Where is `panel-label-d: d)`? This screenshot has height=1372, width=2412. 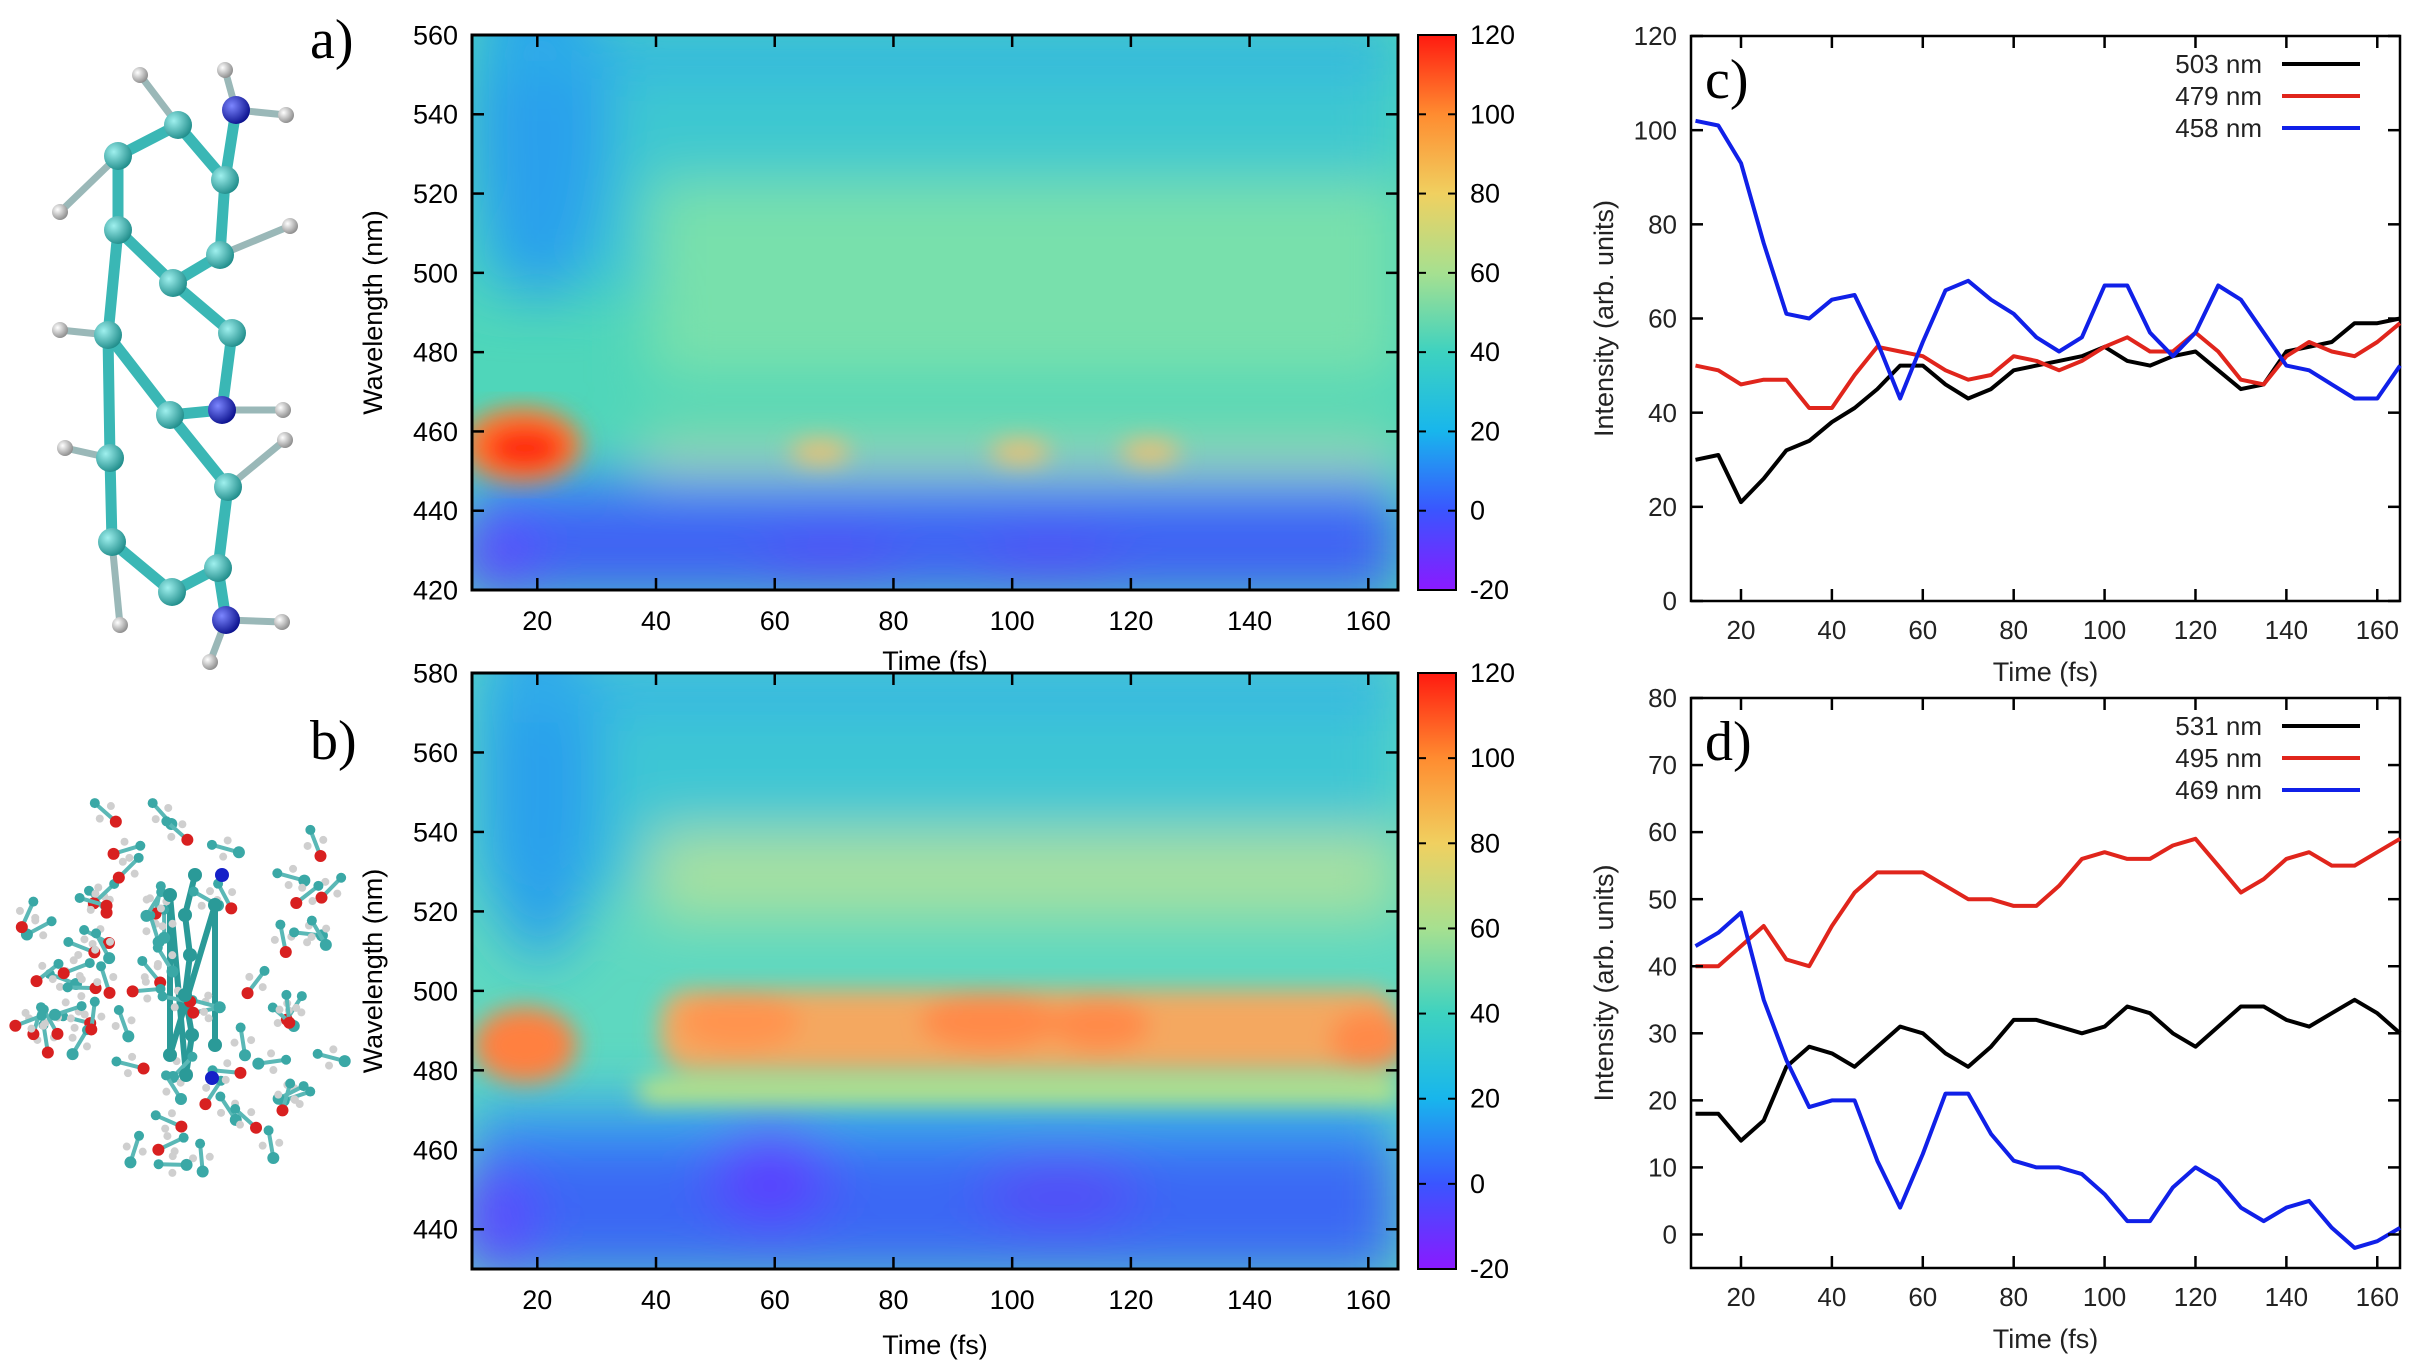
panel-label-d: d) is located at coordinates (1728, 742).